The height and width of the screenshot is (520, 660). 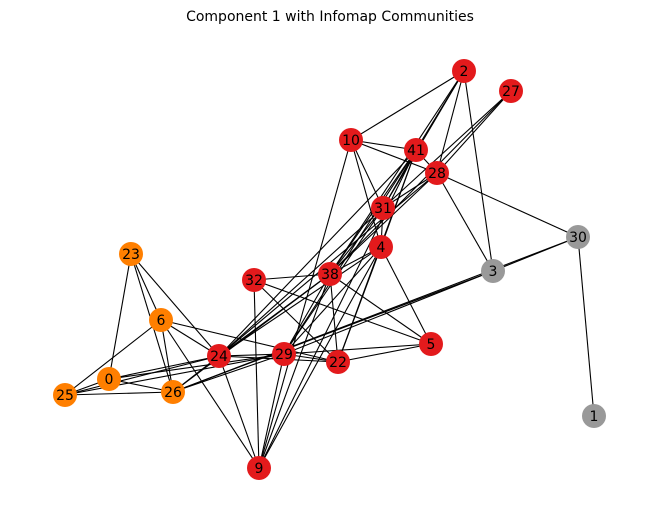 I want to click on node-27: 27, so click(x=511, y=91).